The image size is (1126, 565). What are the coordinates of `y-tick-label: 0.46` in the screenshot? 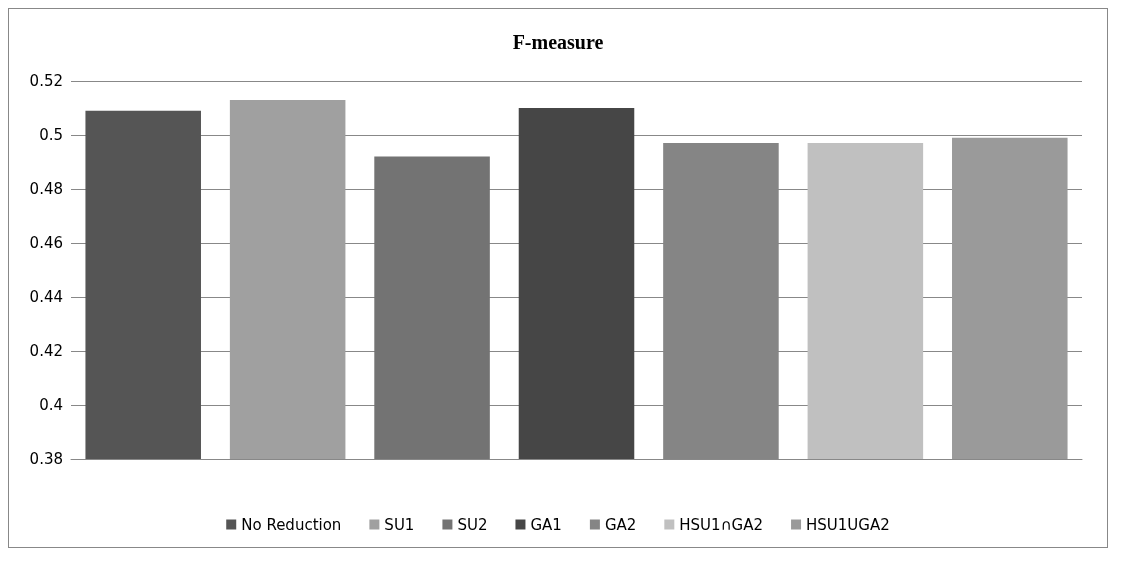 It's located at (46, 243).